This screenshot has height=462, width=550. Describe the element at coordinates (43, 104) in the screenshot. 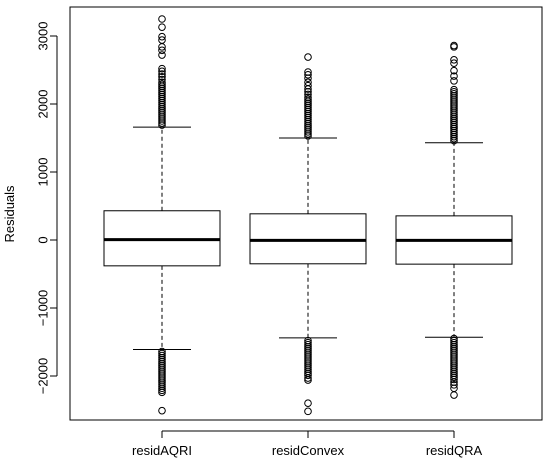

I see `y-tick-label: 2000` at that location.